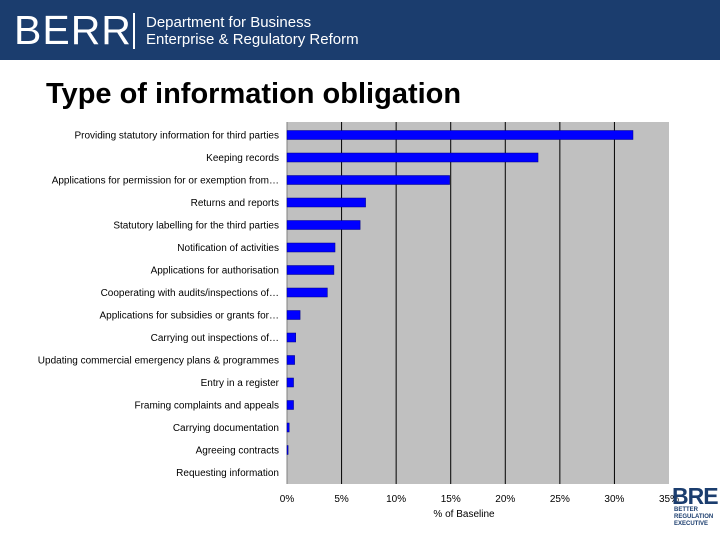 Image resolution: width=720 pixels, height=540 pixels. I want to click on x-tick-label: 35%, so click(669, 499).